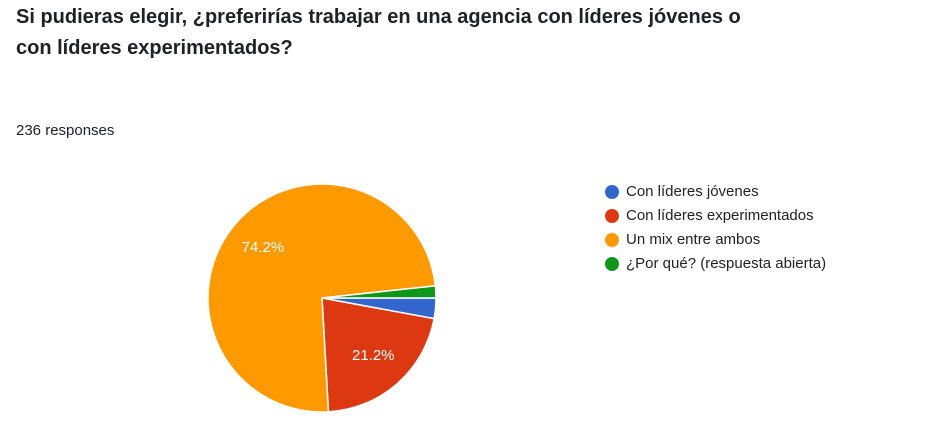  What do you see at coordinates (726, 263) in the screenshot?
I see `legend-label: ¿Por qué? (respuesta abierta)` at bounding box center [726, 263].